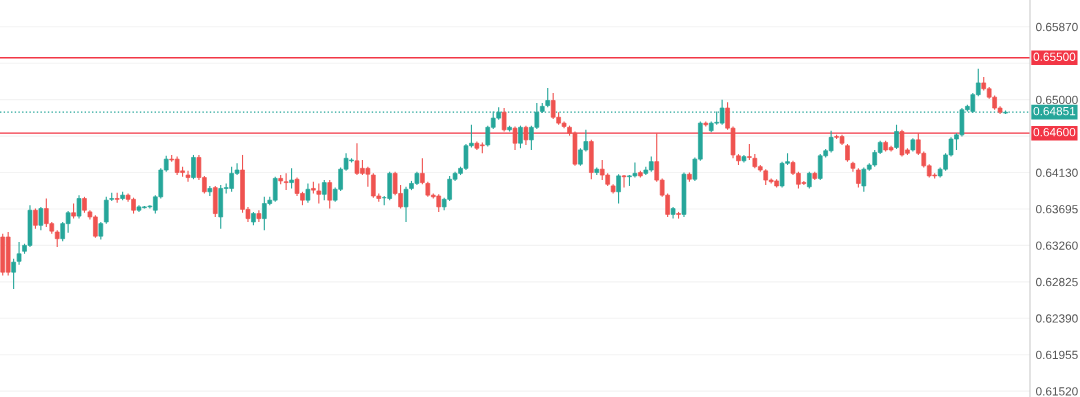 Image resolution: width=1080 pixels, height=397 pixels. Describe the element at coordinates (1057, 245) in the screenshot. I see `y-tick-label: 0.63260` at that location.